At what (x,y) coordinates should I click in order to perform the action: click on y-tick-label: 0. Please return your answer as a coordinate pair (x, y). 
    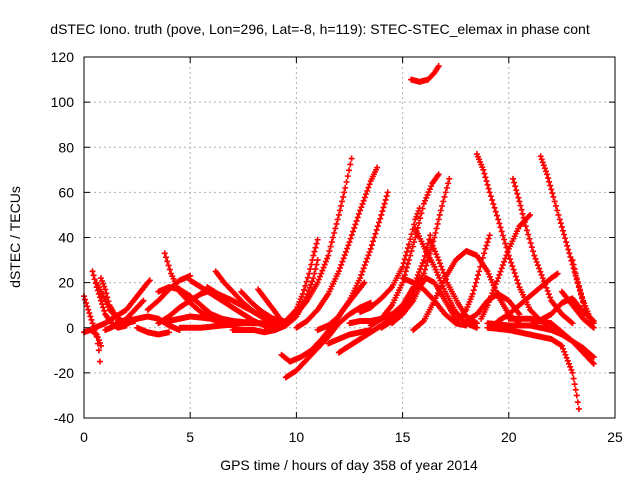
    Looking at the image, I should click on (70, 328).